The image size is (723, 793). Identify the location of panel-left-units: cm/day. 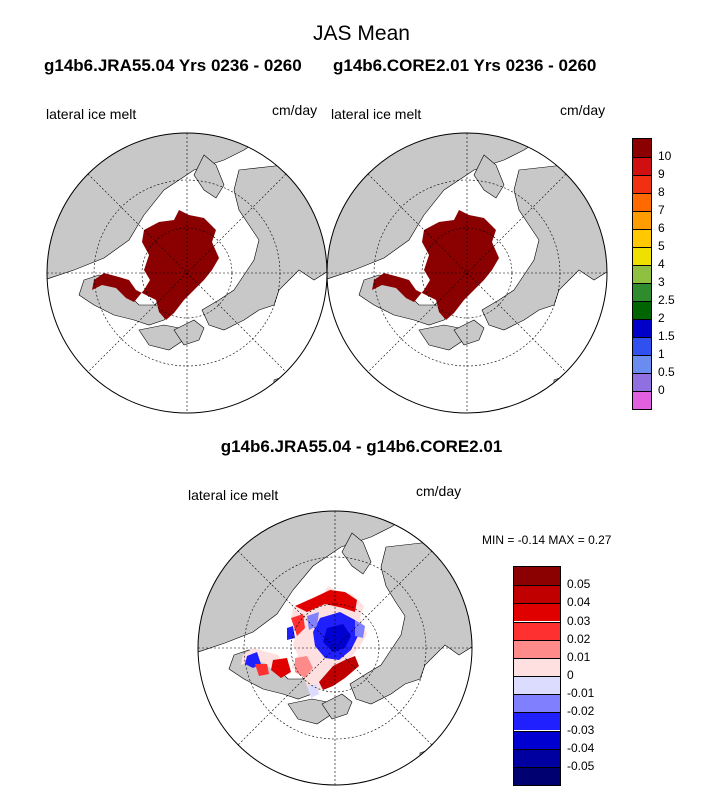
(295, 110).